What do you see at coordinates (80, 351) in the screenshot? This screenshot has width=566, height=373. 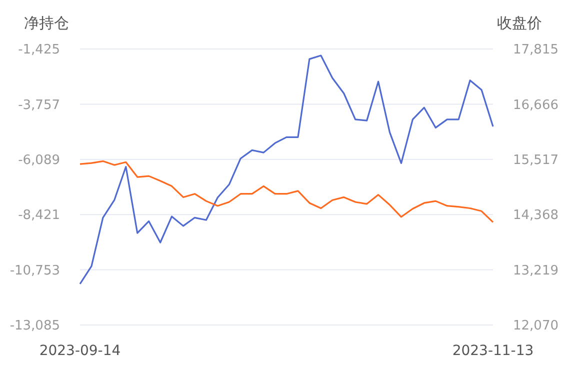 I see `x-tick-label: 2023-09-14` at bounding box center [80, 351].